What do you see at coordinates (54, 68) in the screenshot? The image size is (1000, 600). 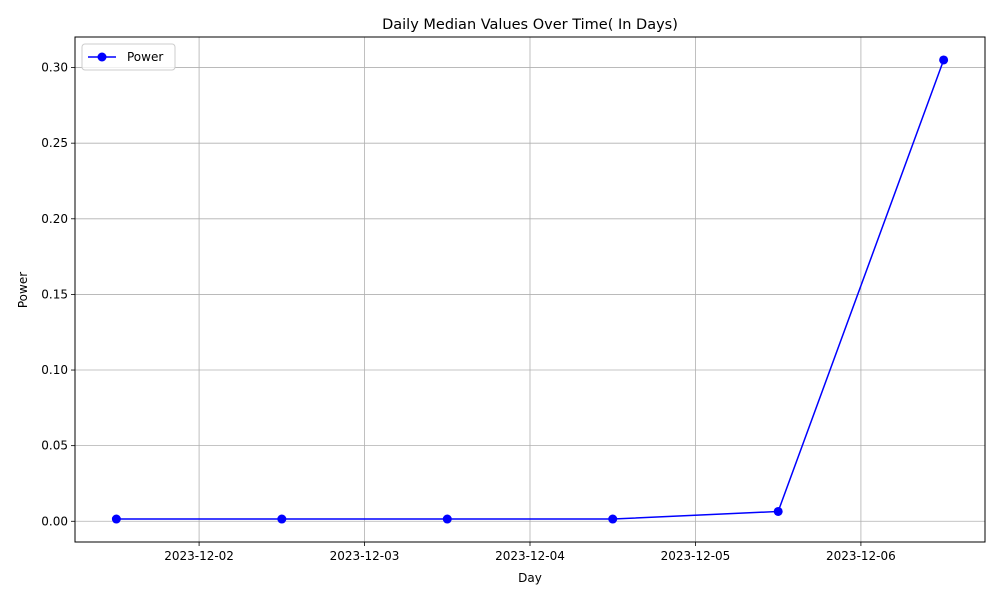 I see `y-tick-label: 0.30` at bounding box center [54, 68].